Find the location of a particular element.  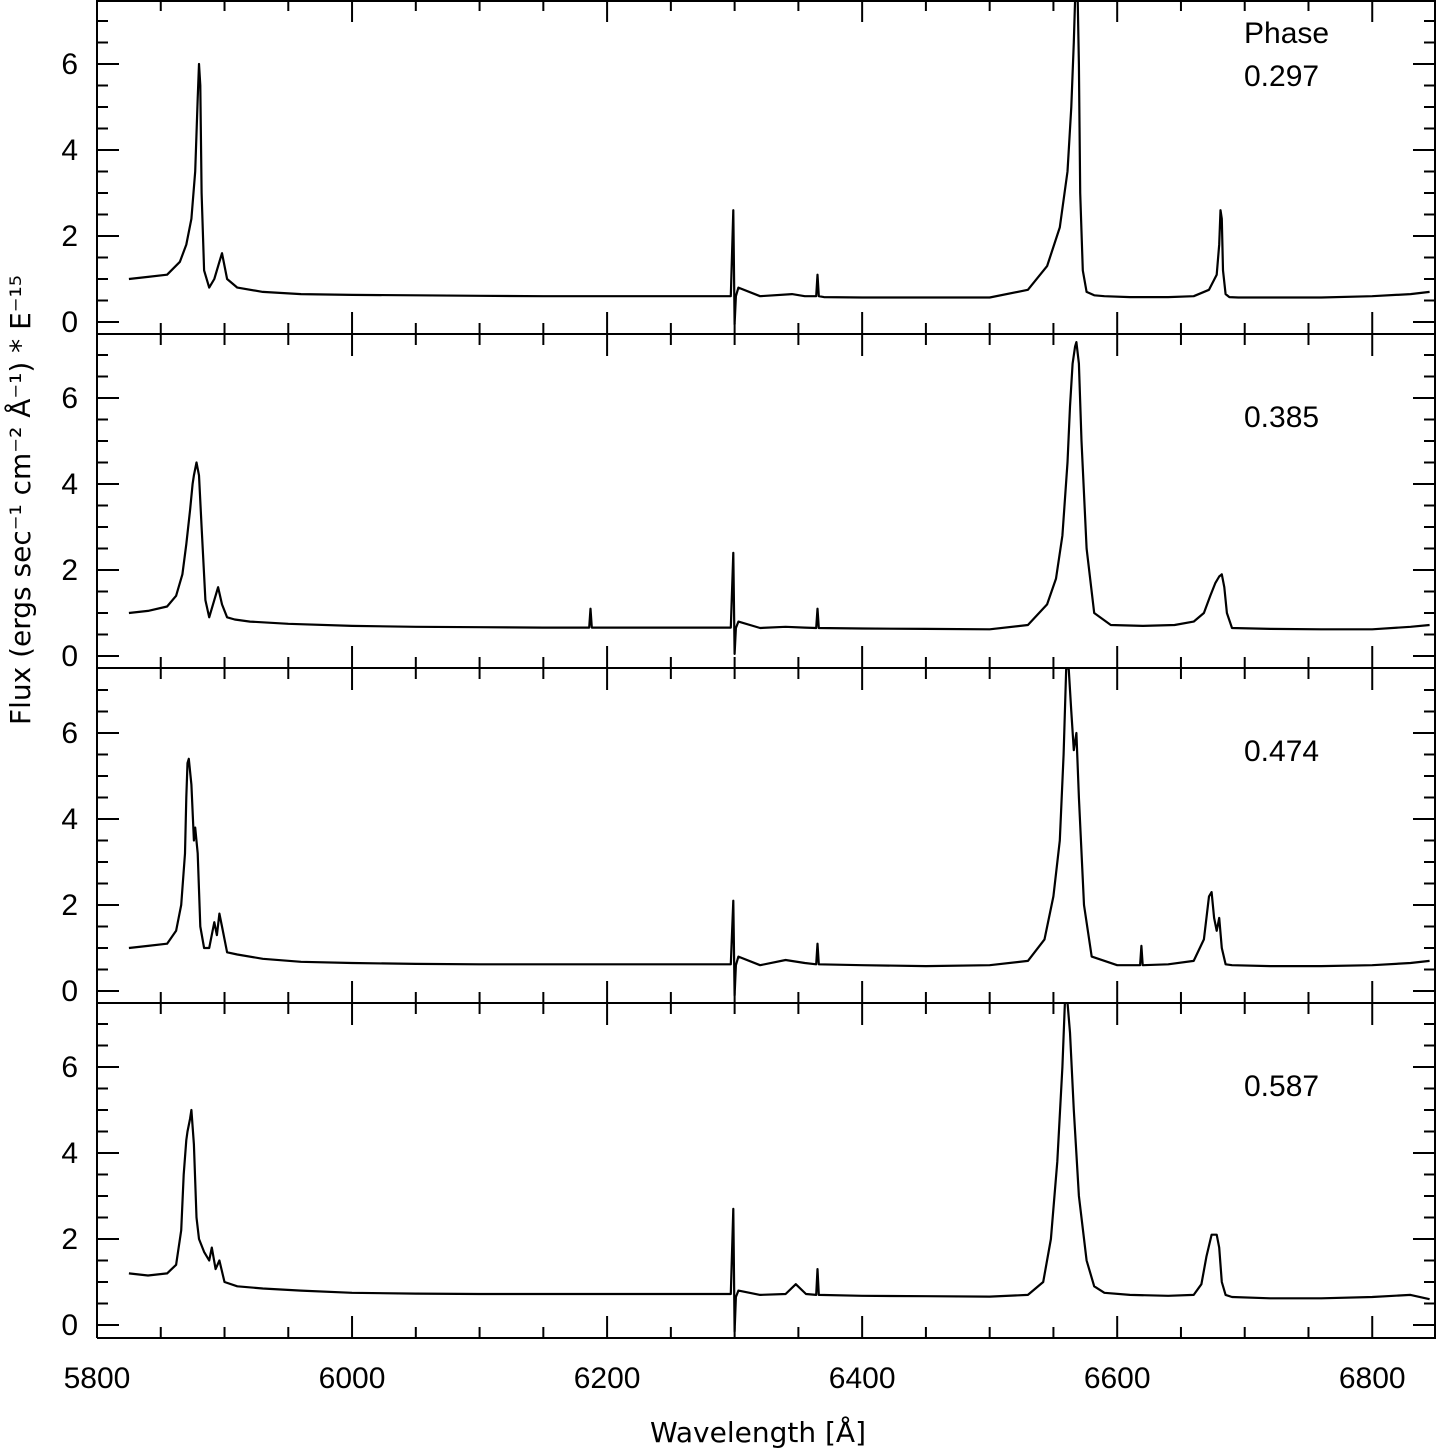

phase-label: 0.385 is located at coordinates (1281, 417).